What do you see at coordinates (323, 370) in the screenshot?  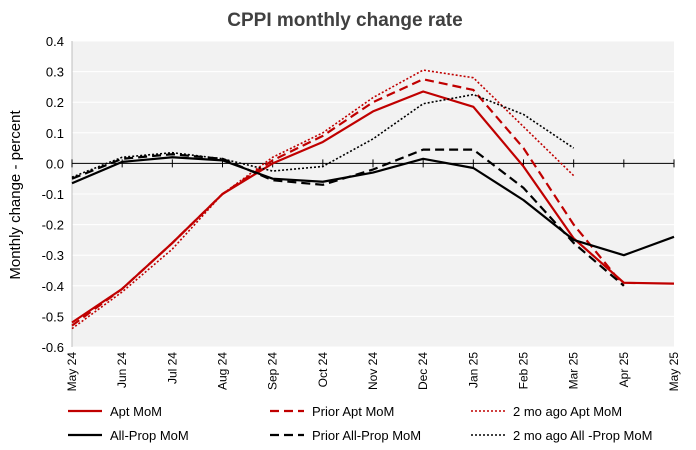 I see `x-tick-label: Oct 24` at bounding box center [323, 370].